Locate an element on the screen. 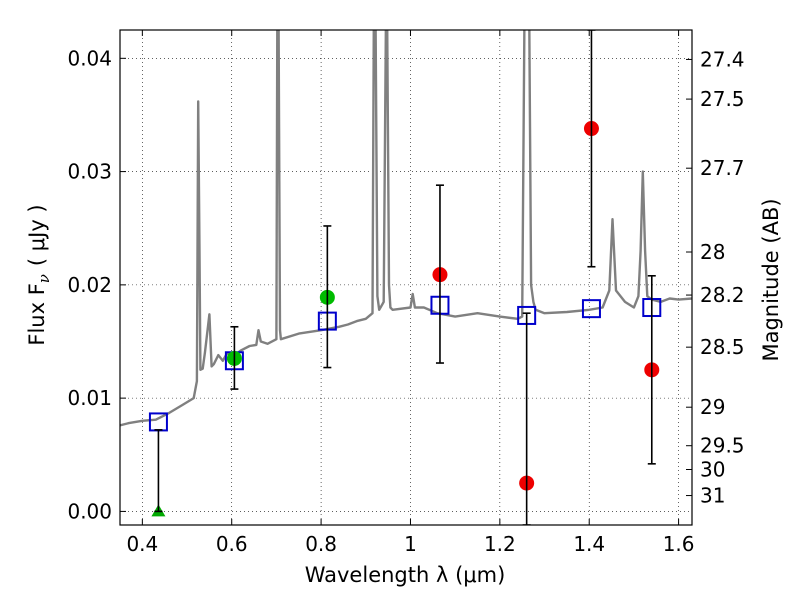  y2-tick-label: 28.5 is located at coordinates (722, 347).